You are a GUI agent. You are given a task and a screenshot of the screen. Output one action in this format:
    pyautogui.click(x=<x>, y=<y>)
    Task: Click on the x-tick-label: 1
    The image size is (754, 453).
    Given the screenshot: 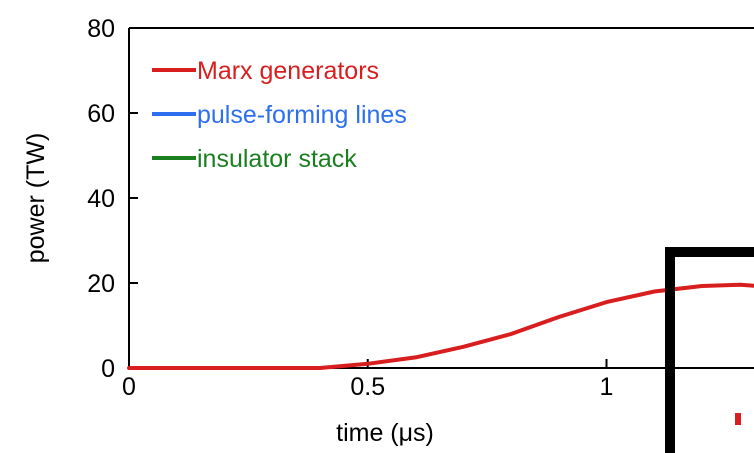 What is the action you would take?
    pyautogui.click(x=607, y=387)
    